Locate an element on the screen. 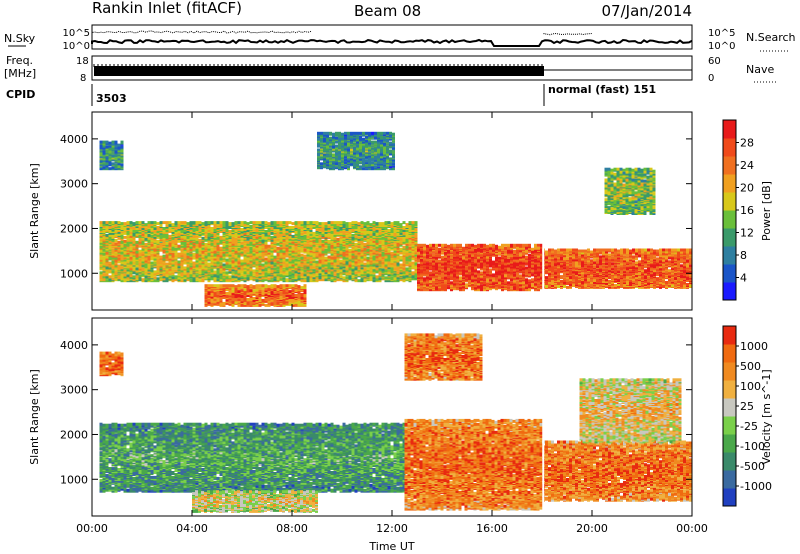  freq-frame is located at coordinates (392, 68).